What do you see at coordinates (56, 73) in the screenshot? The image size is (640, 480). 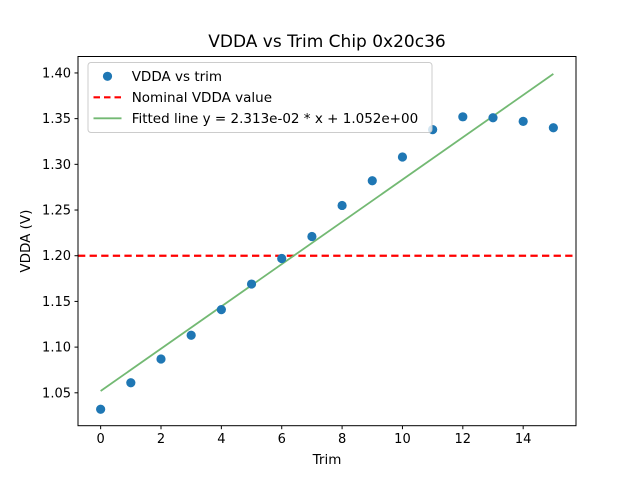 I see `y-tick-label: 1.40` at bounding box center [56, 73].